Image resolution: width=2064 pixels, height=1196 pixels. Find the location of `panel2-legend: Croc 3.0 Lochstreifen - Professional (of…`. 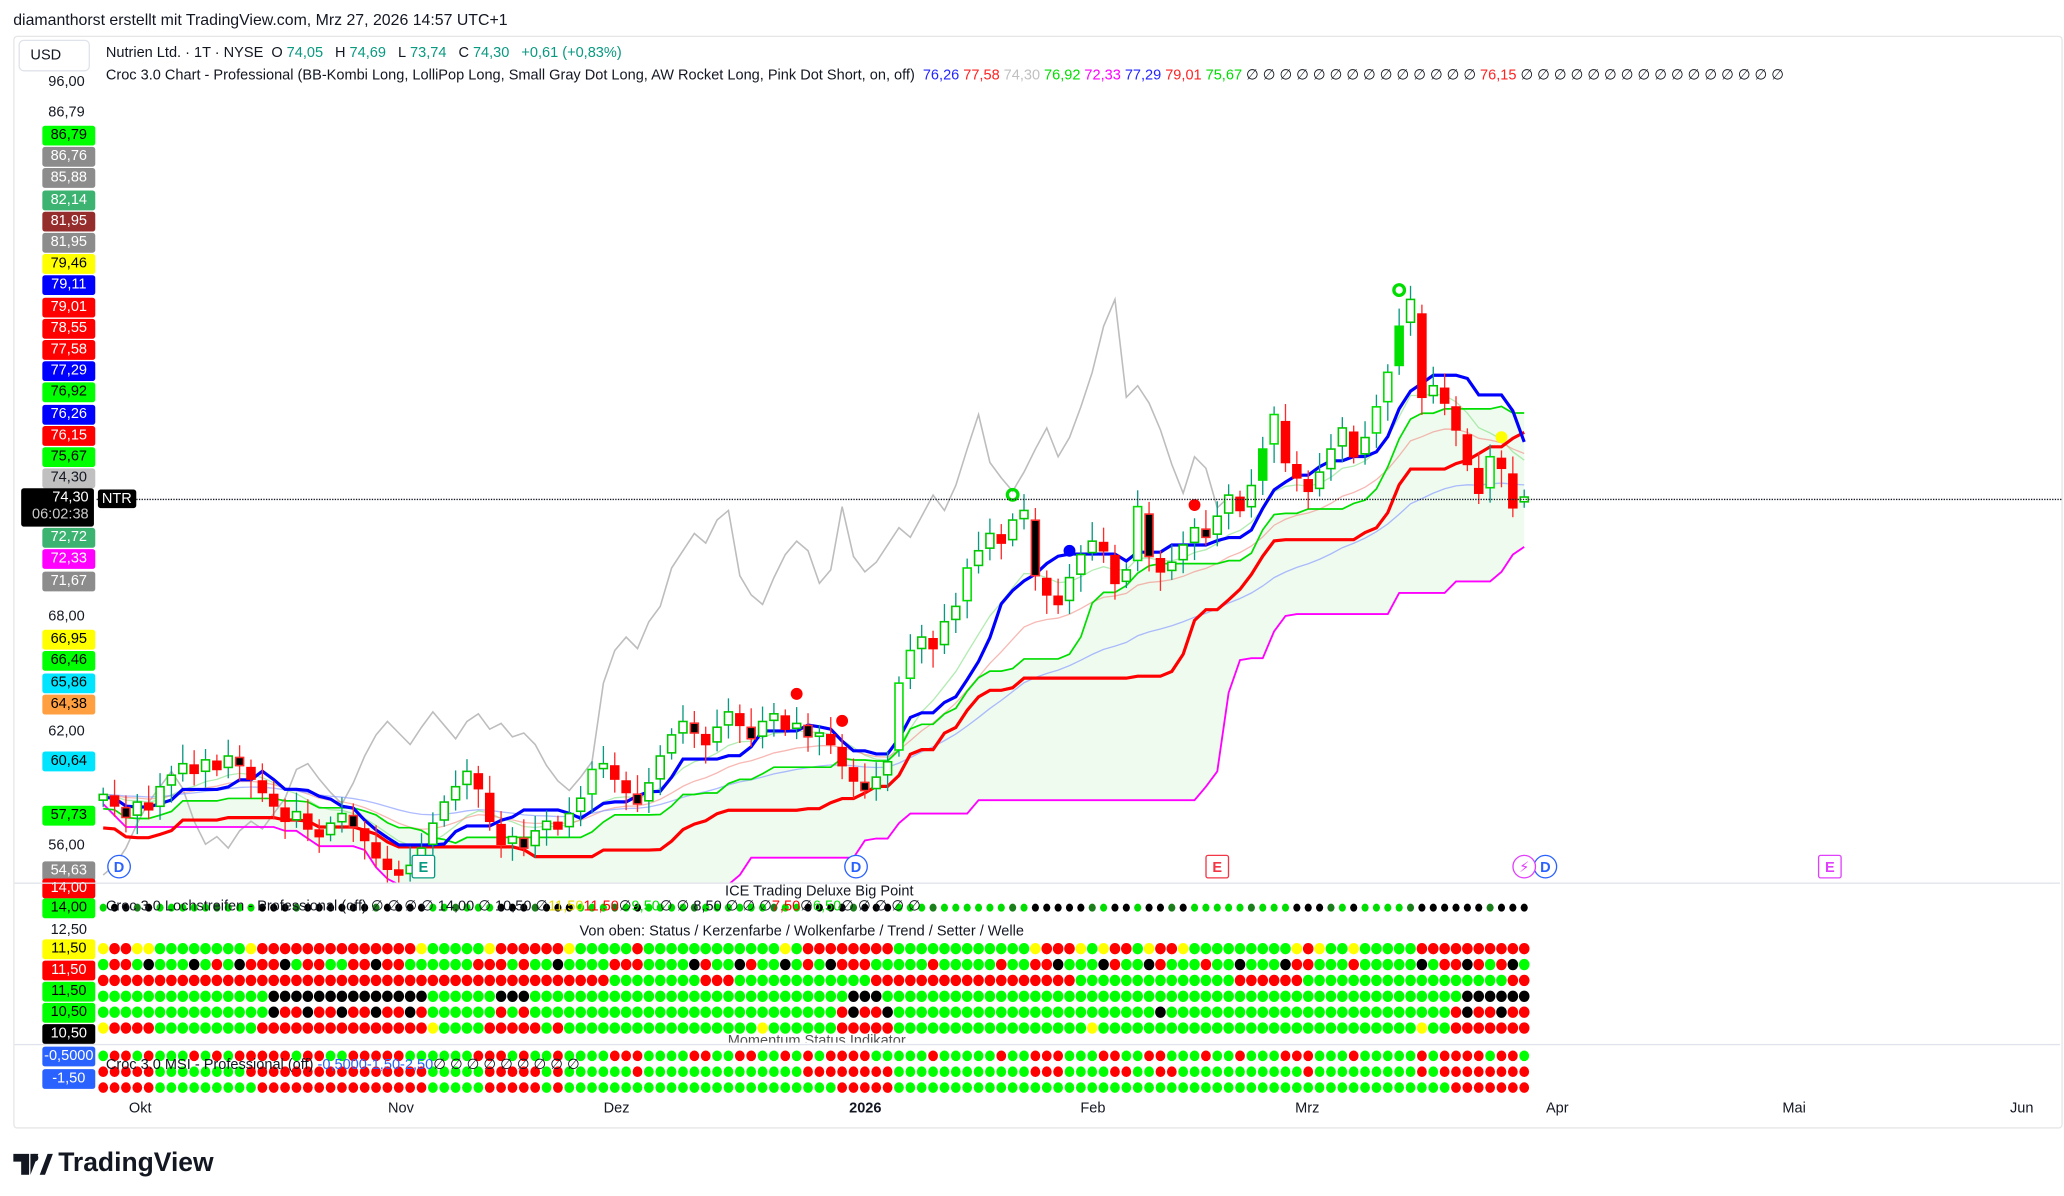

panel2-legend: Croc 3.0 Lochstreifen - Professional (of… is located at coordinates (513, 905).